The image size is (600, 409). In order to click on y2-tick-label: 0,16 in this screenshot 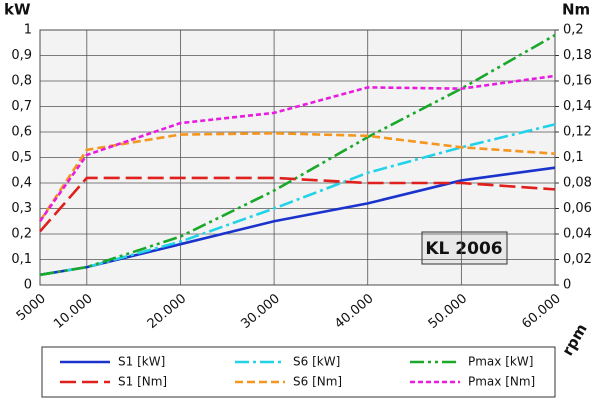, I will do `click(577, 81)`.